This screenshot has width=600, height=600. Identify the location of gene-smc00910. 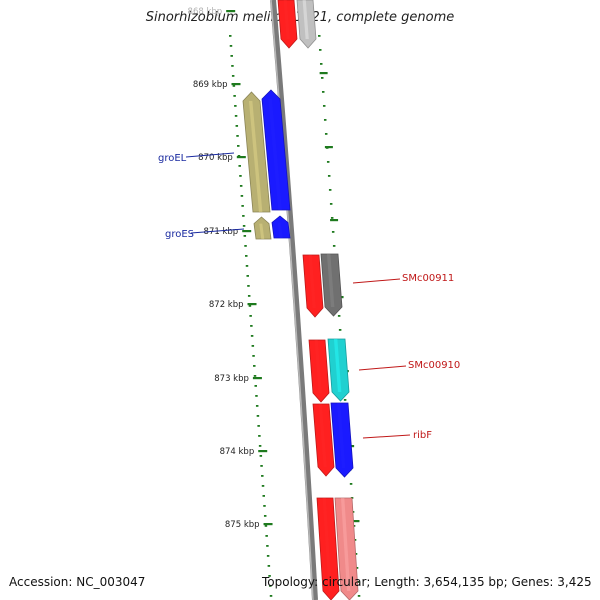
(338, 370).